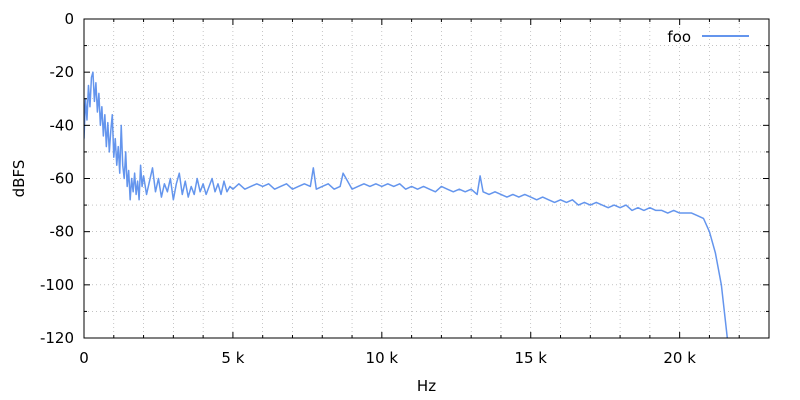 The width and height of the screenshot is (800, 400). Describe the element at coordinates (19, 179) in the screenshot. I see `y-axis-label: dBFS` at that location.